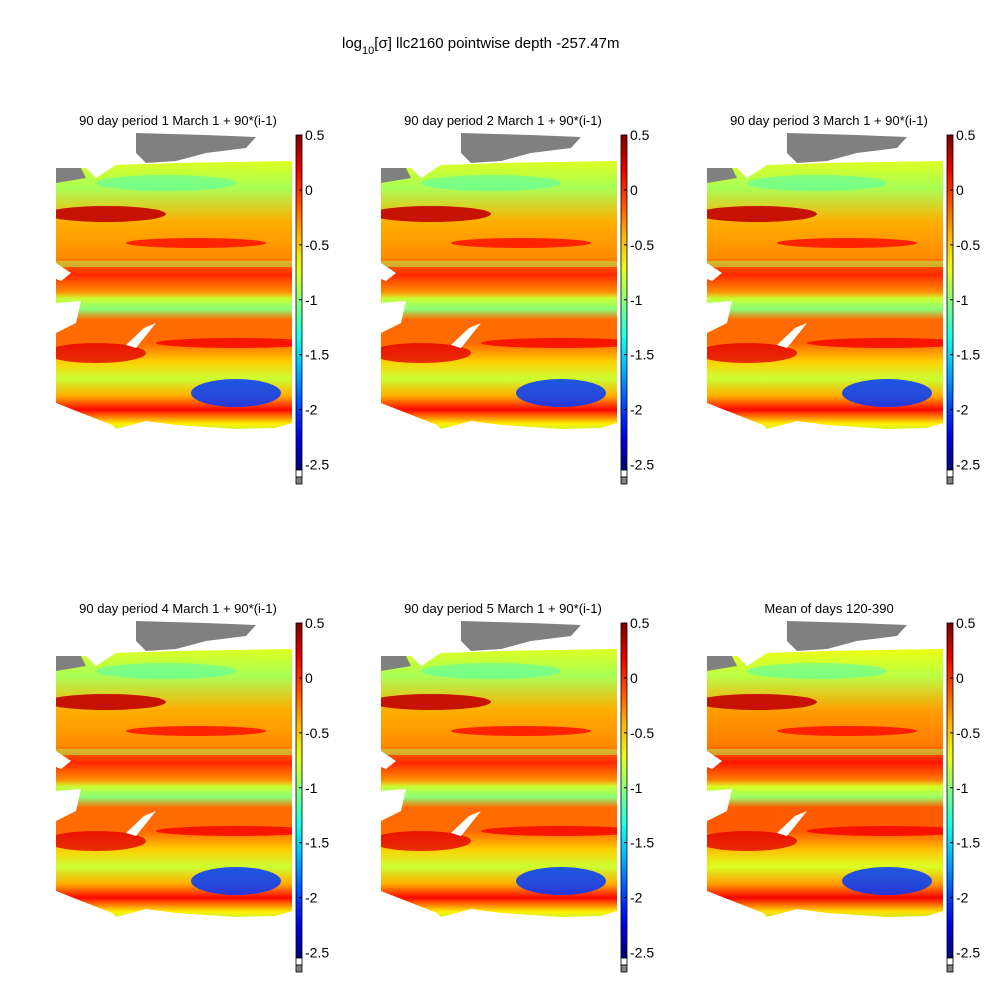 This screenshot has width=1000, height=1000. I want to click on panel-title: 90 day period 1 March 1 + 90*(i-1), so click(178, 120).